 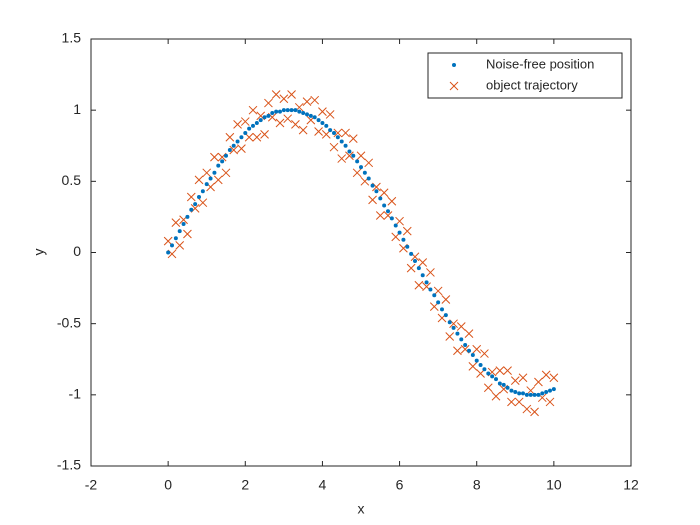 I want to click on x-axis-label: x, so click(x=361, y=509).